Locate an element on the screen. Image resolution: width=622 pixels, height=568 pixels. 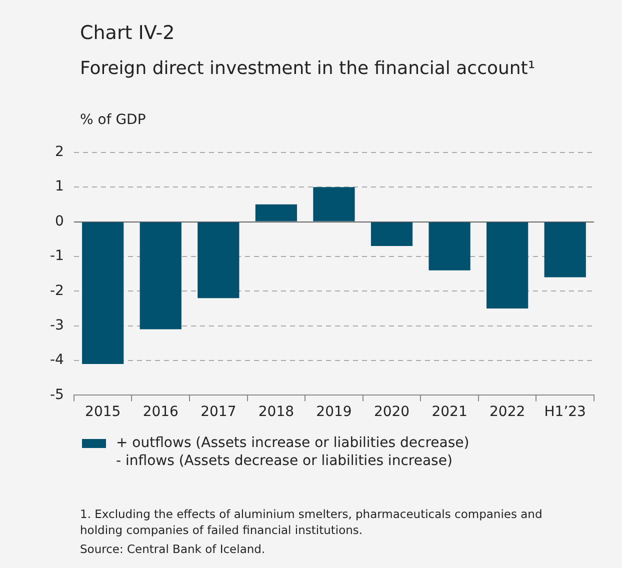
x-tick-label: 2015 is located at coordinates (103, 412).